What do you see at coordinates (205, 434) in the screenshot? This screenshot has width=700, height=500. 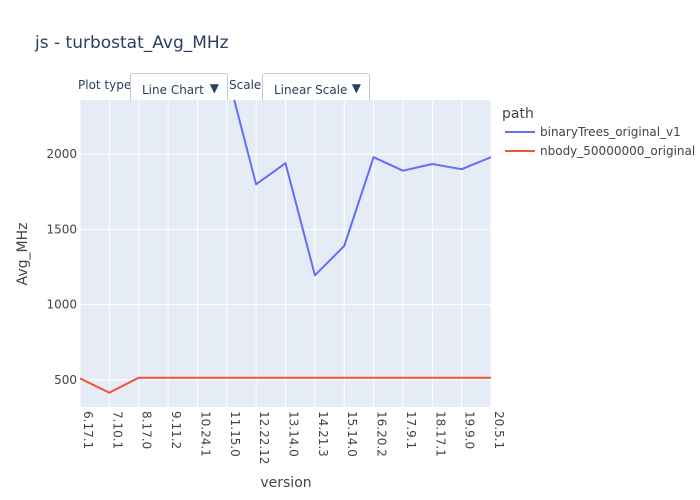 I see `x-tick-label: 10.24.1` at bounding box center [205, 434].